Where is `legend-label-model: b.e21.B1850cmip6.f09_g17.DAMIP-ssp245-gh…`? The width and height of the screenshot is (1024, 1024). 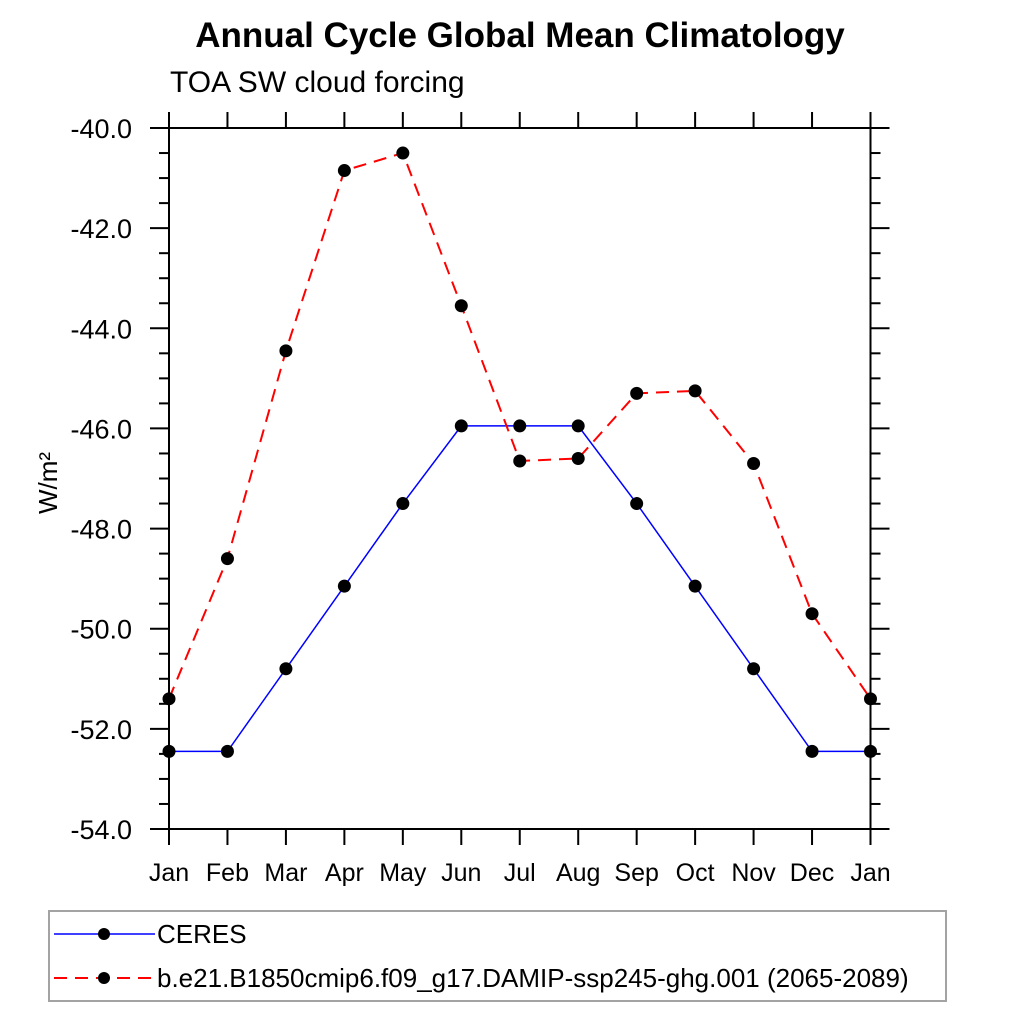
legend-label-model: b.e21.B1850cmip6.f09_g17.DAMIP-ssp245-gh… is located at coordinates (533, 977).